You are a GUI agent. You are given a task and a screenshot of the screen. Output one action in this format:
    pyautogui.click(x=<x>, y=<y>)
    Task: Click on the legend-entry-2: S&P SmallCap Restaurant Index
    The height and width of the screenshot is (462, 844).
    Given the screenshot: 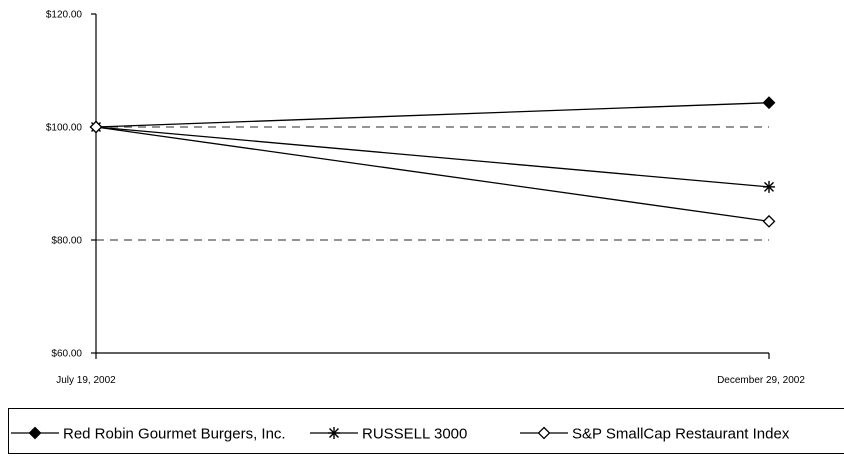 What is the action you would take?
    pyautogui.click(x=655, y=434)
    